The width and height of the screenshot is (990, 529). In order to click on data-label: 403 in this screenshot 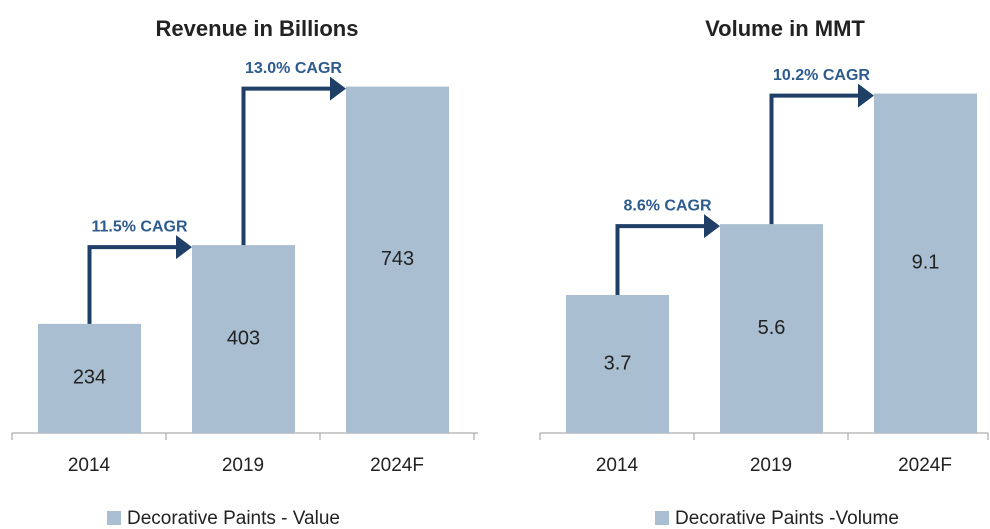, I will do `click(243, 338)`.